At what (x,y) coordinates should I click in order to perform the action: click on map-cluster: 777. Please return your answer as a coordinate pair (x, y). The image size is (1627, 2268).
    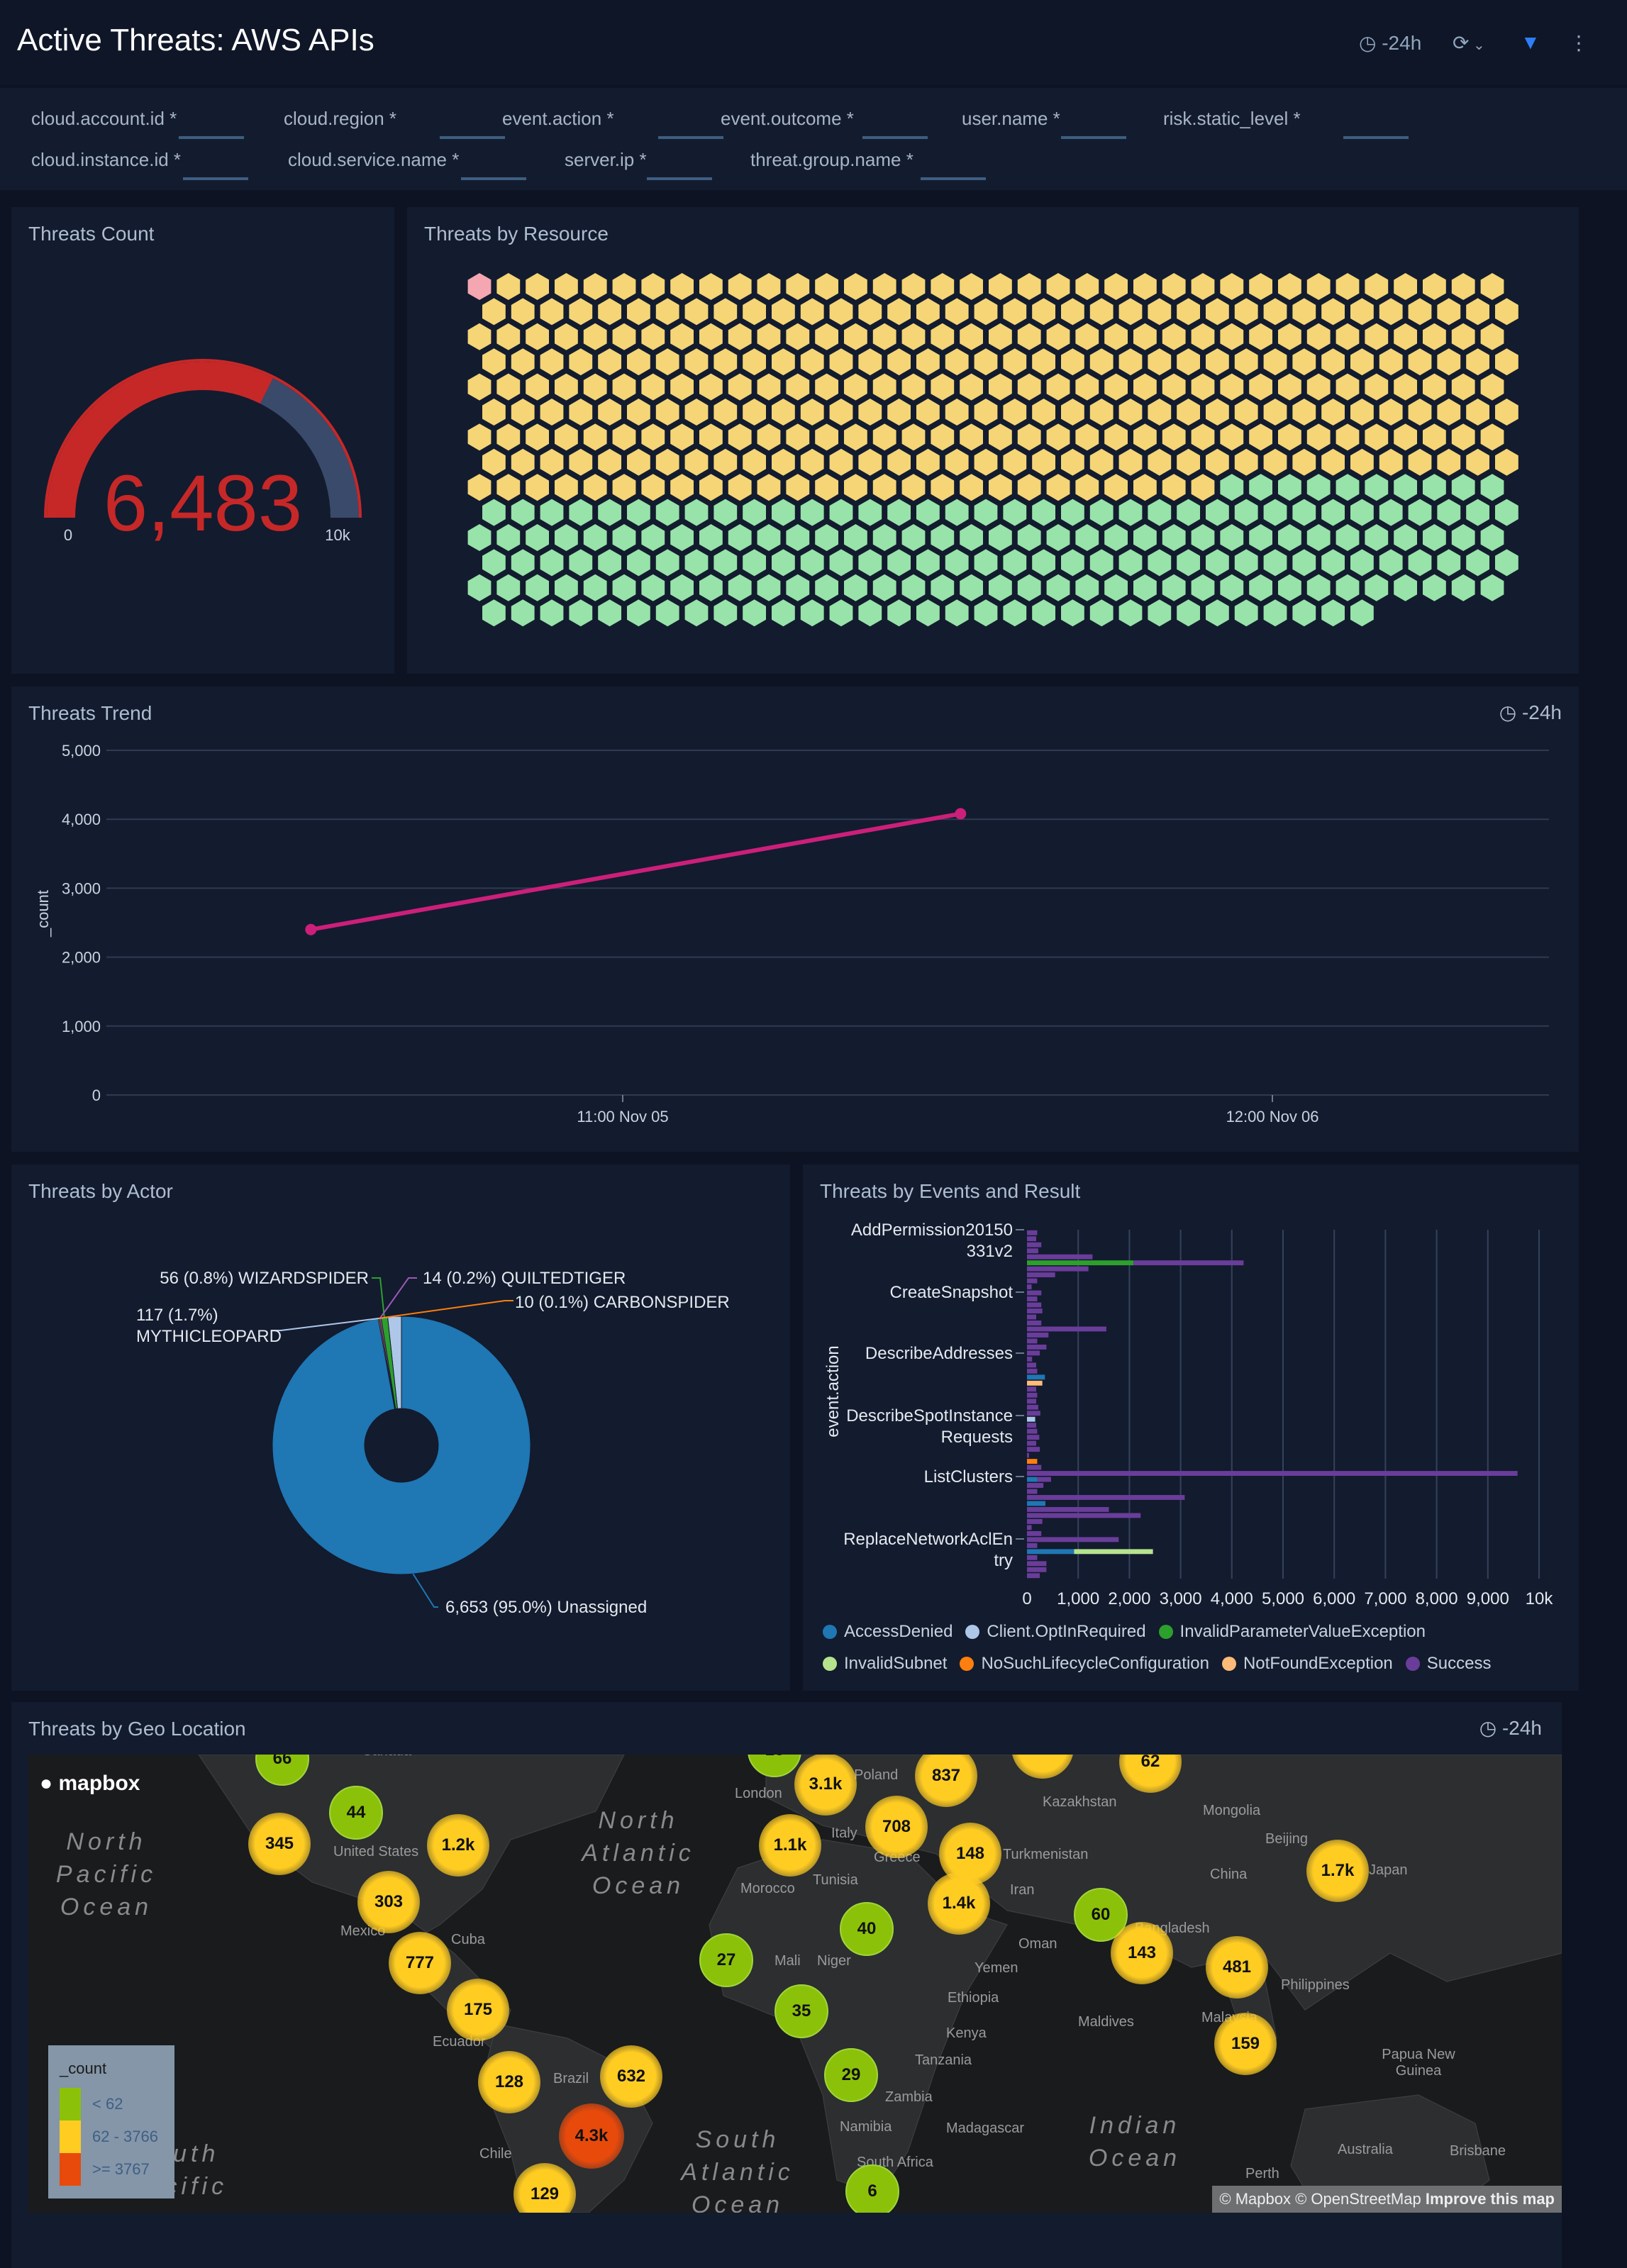
    Looking at the image, I should click on (420, 1963).